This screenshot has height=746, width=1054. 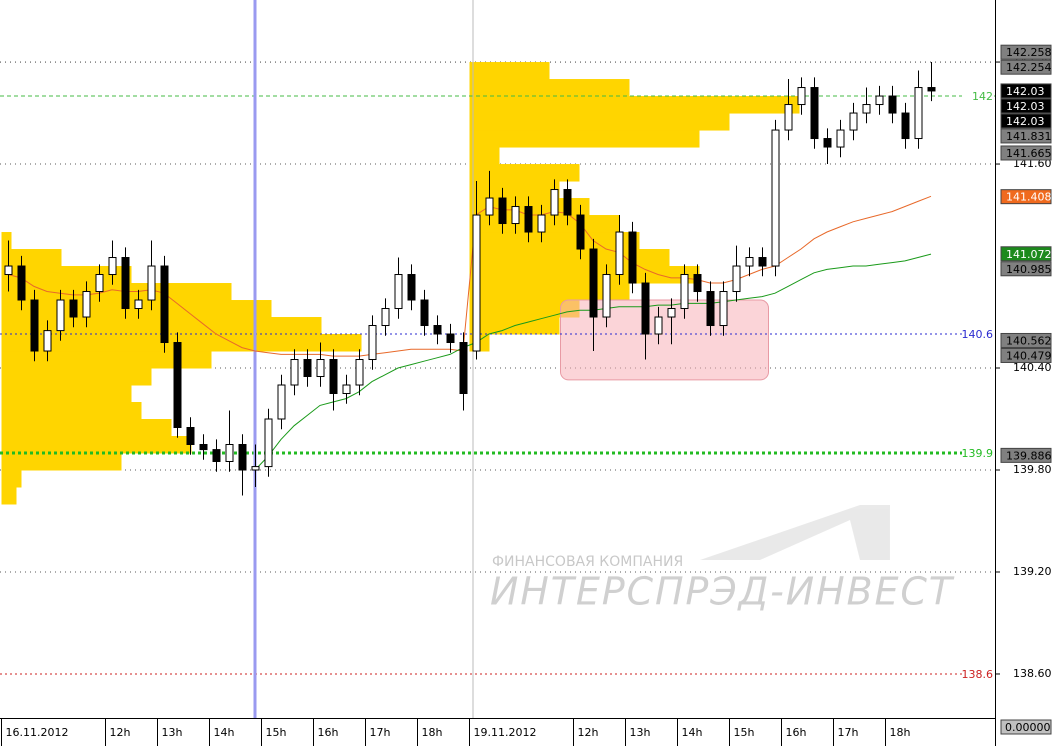 What do you see at coordinates (1029, 67) in the screenshot?
I see `price-label: 142.254` at bounding box center [1029, 67].